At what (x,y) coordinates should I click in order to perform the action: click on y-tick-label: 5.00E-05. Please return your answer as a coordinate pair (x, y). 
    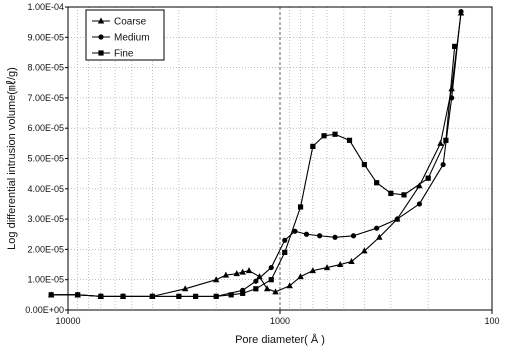
    Looking at the image, I should click on (45, 159).